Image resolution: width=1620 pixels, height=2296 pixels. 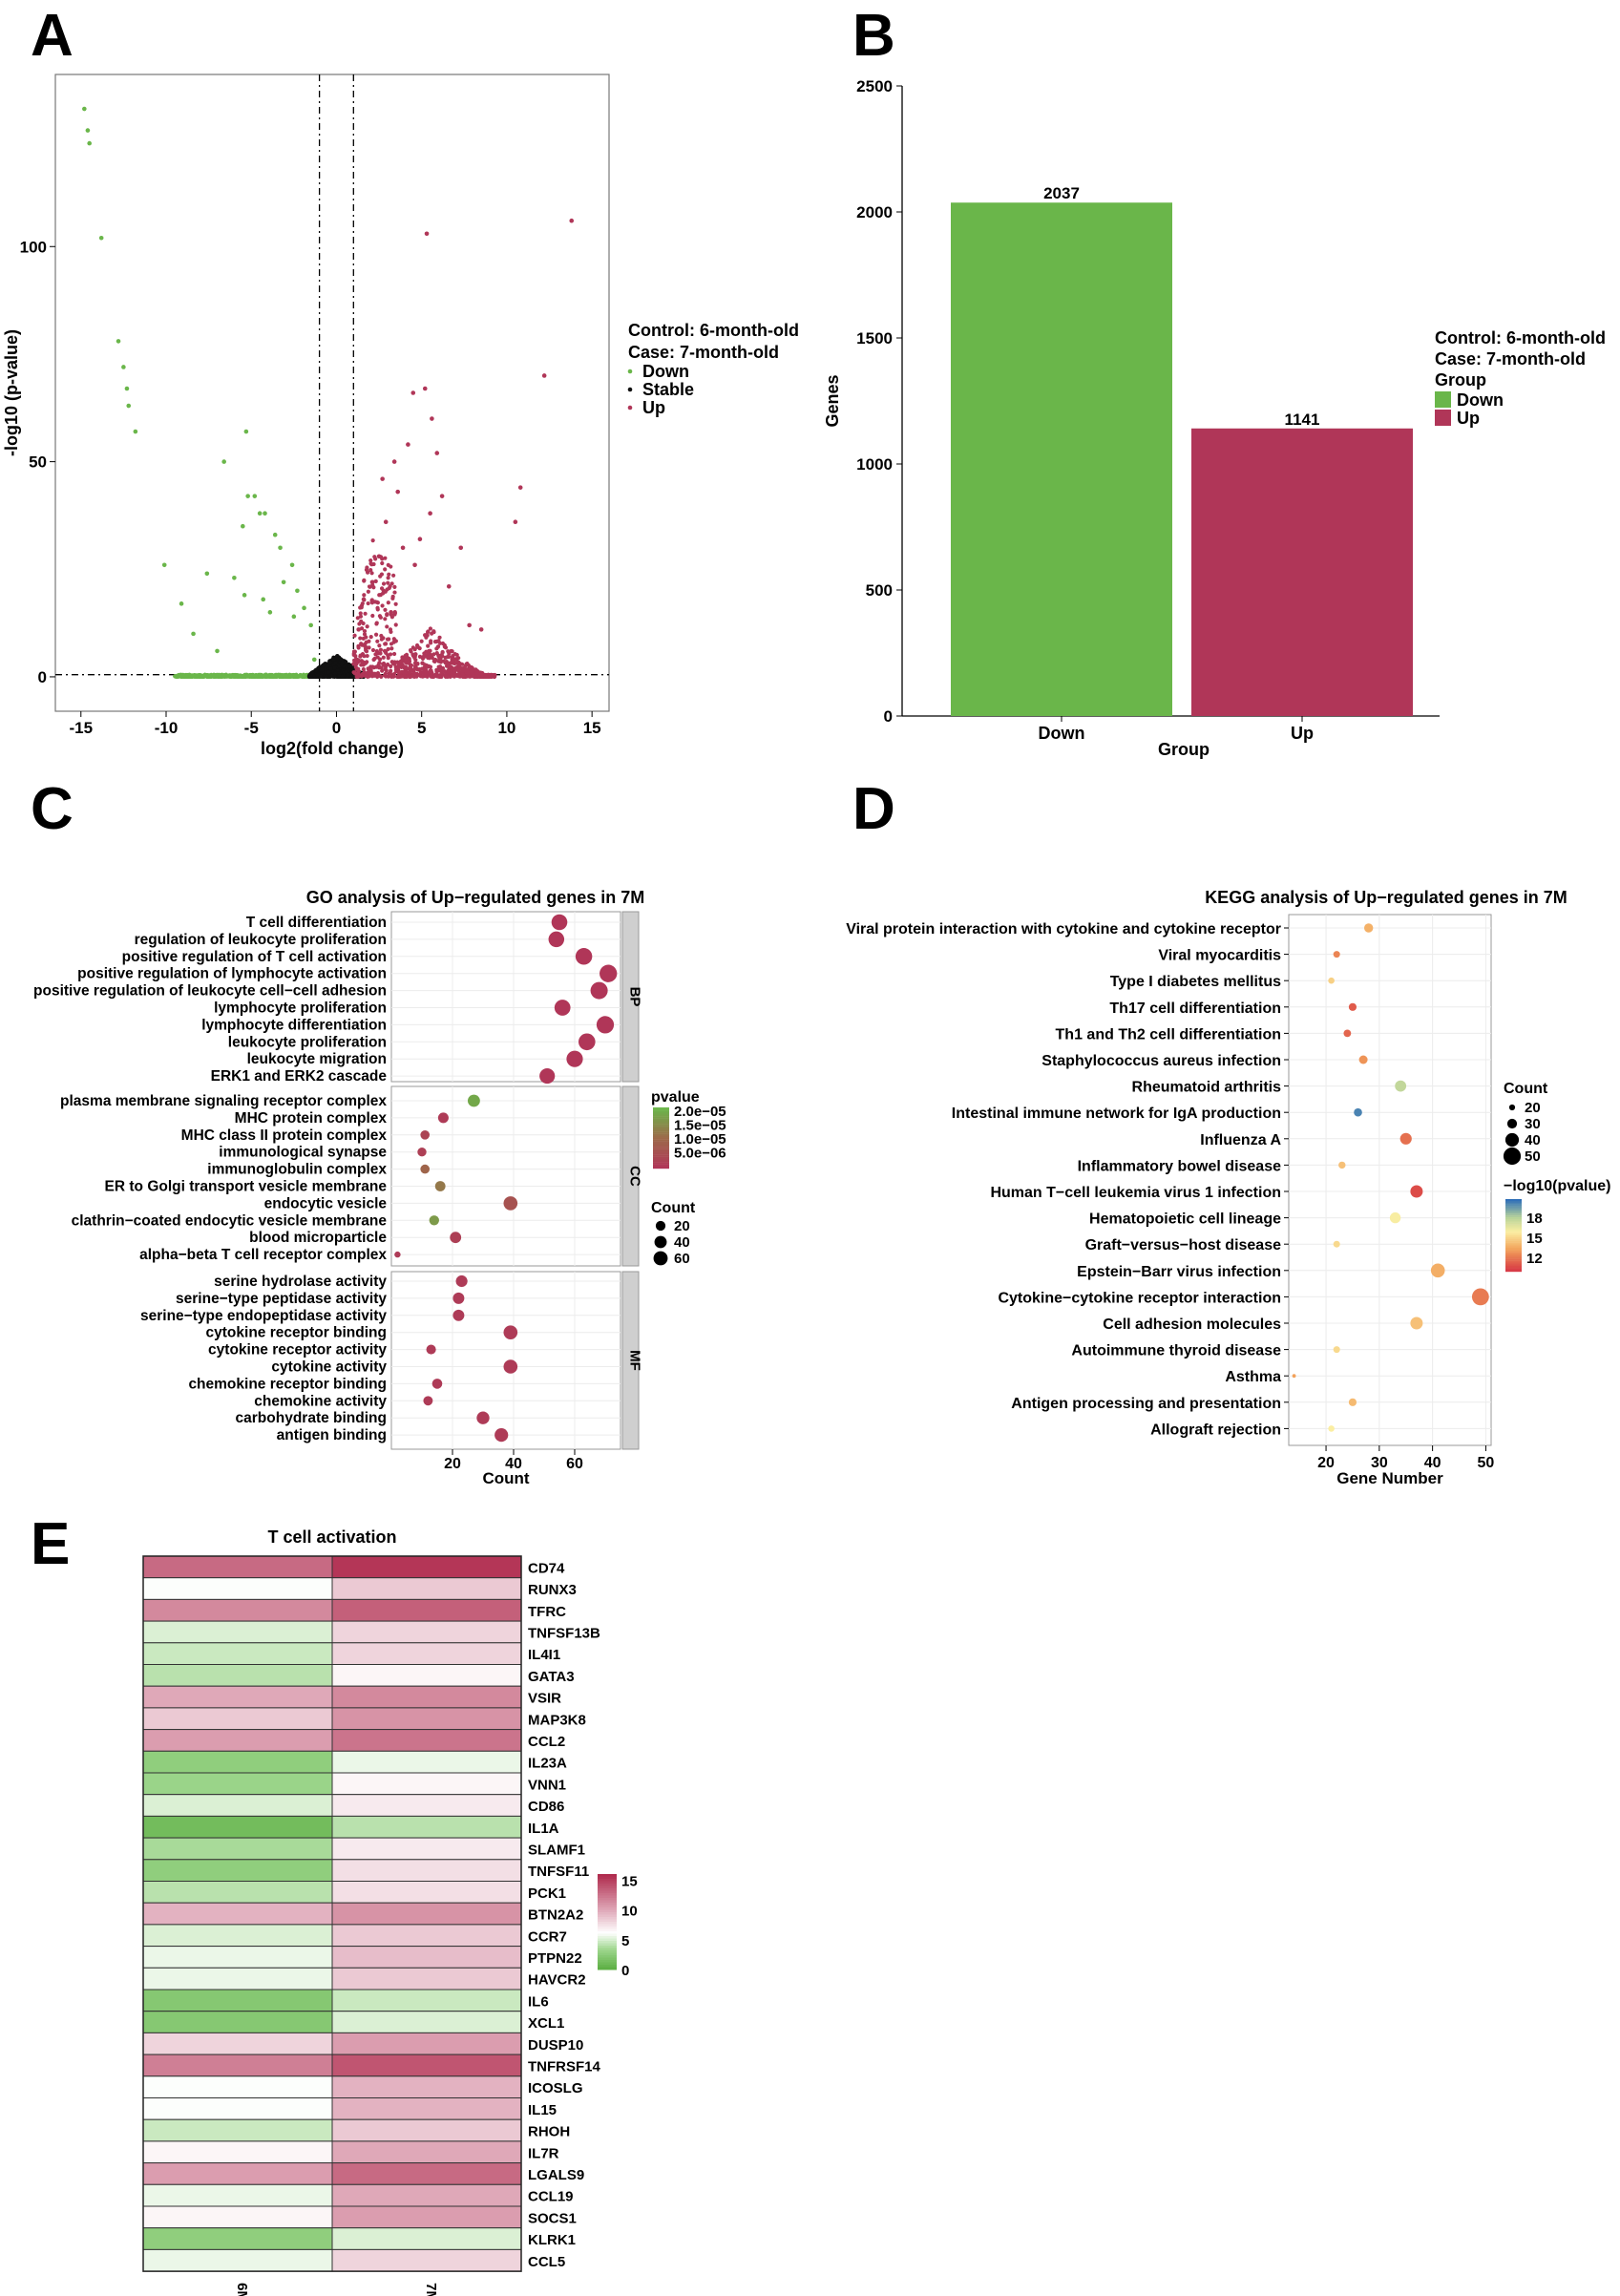 What do you see at coordinates (630, 390) in the screenshot?
I see `legend-marker-stable` at bounding box center [630, 390].